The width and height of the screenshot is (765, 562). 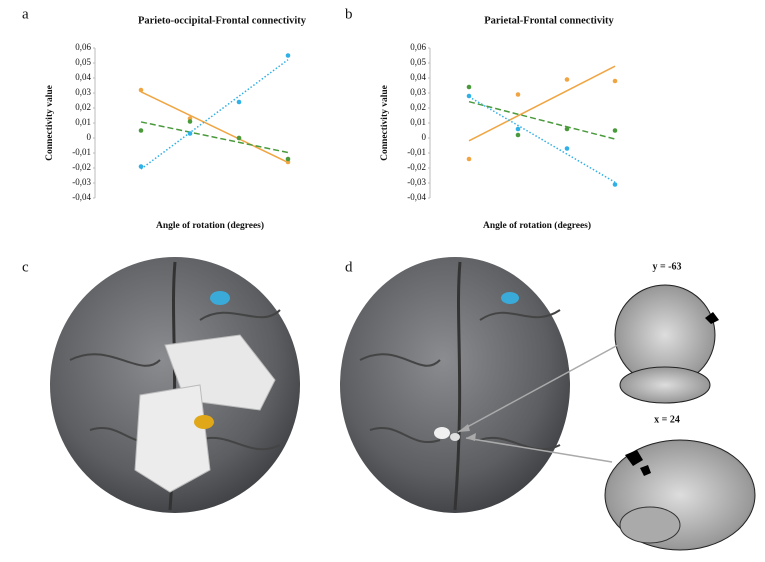 What do you see at coordinates (349, 267) in the screenshot?
I see `panel-label: d` at bounding box center [349, 267].